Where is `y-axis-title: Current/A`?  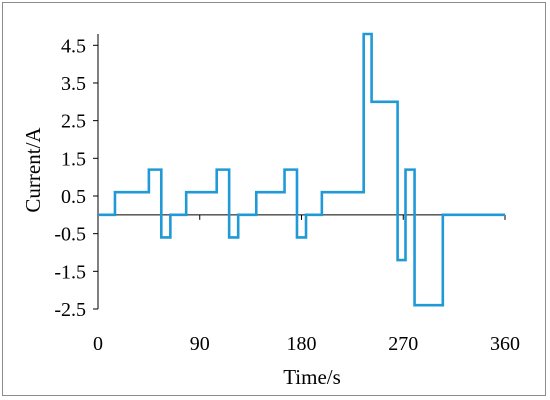
y-axis-title: Current/A is located at coordinates (33, 170).